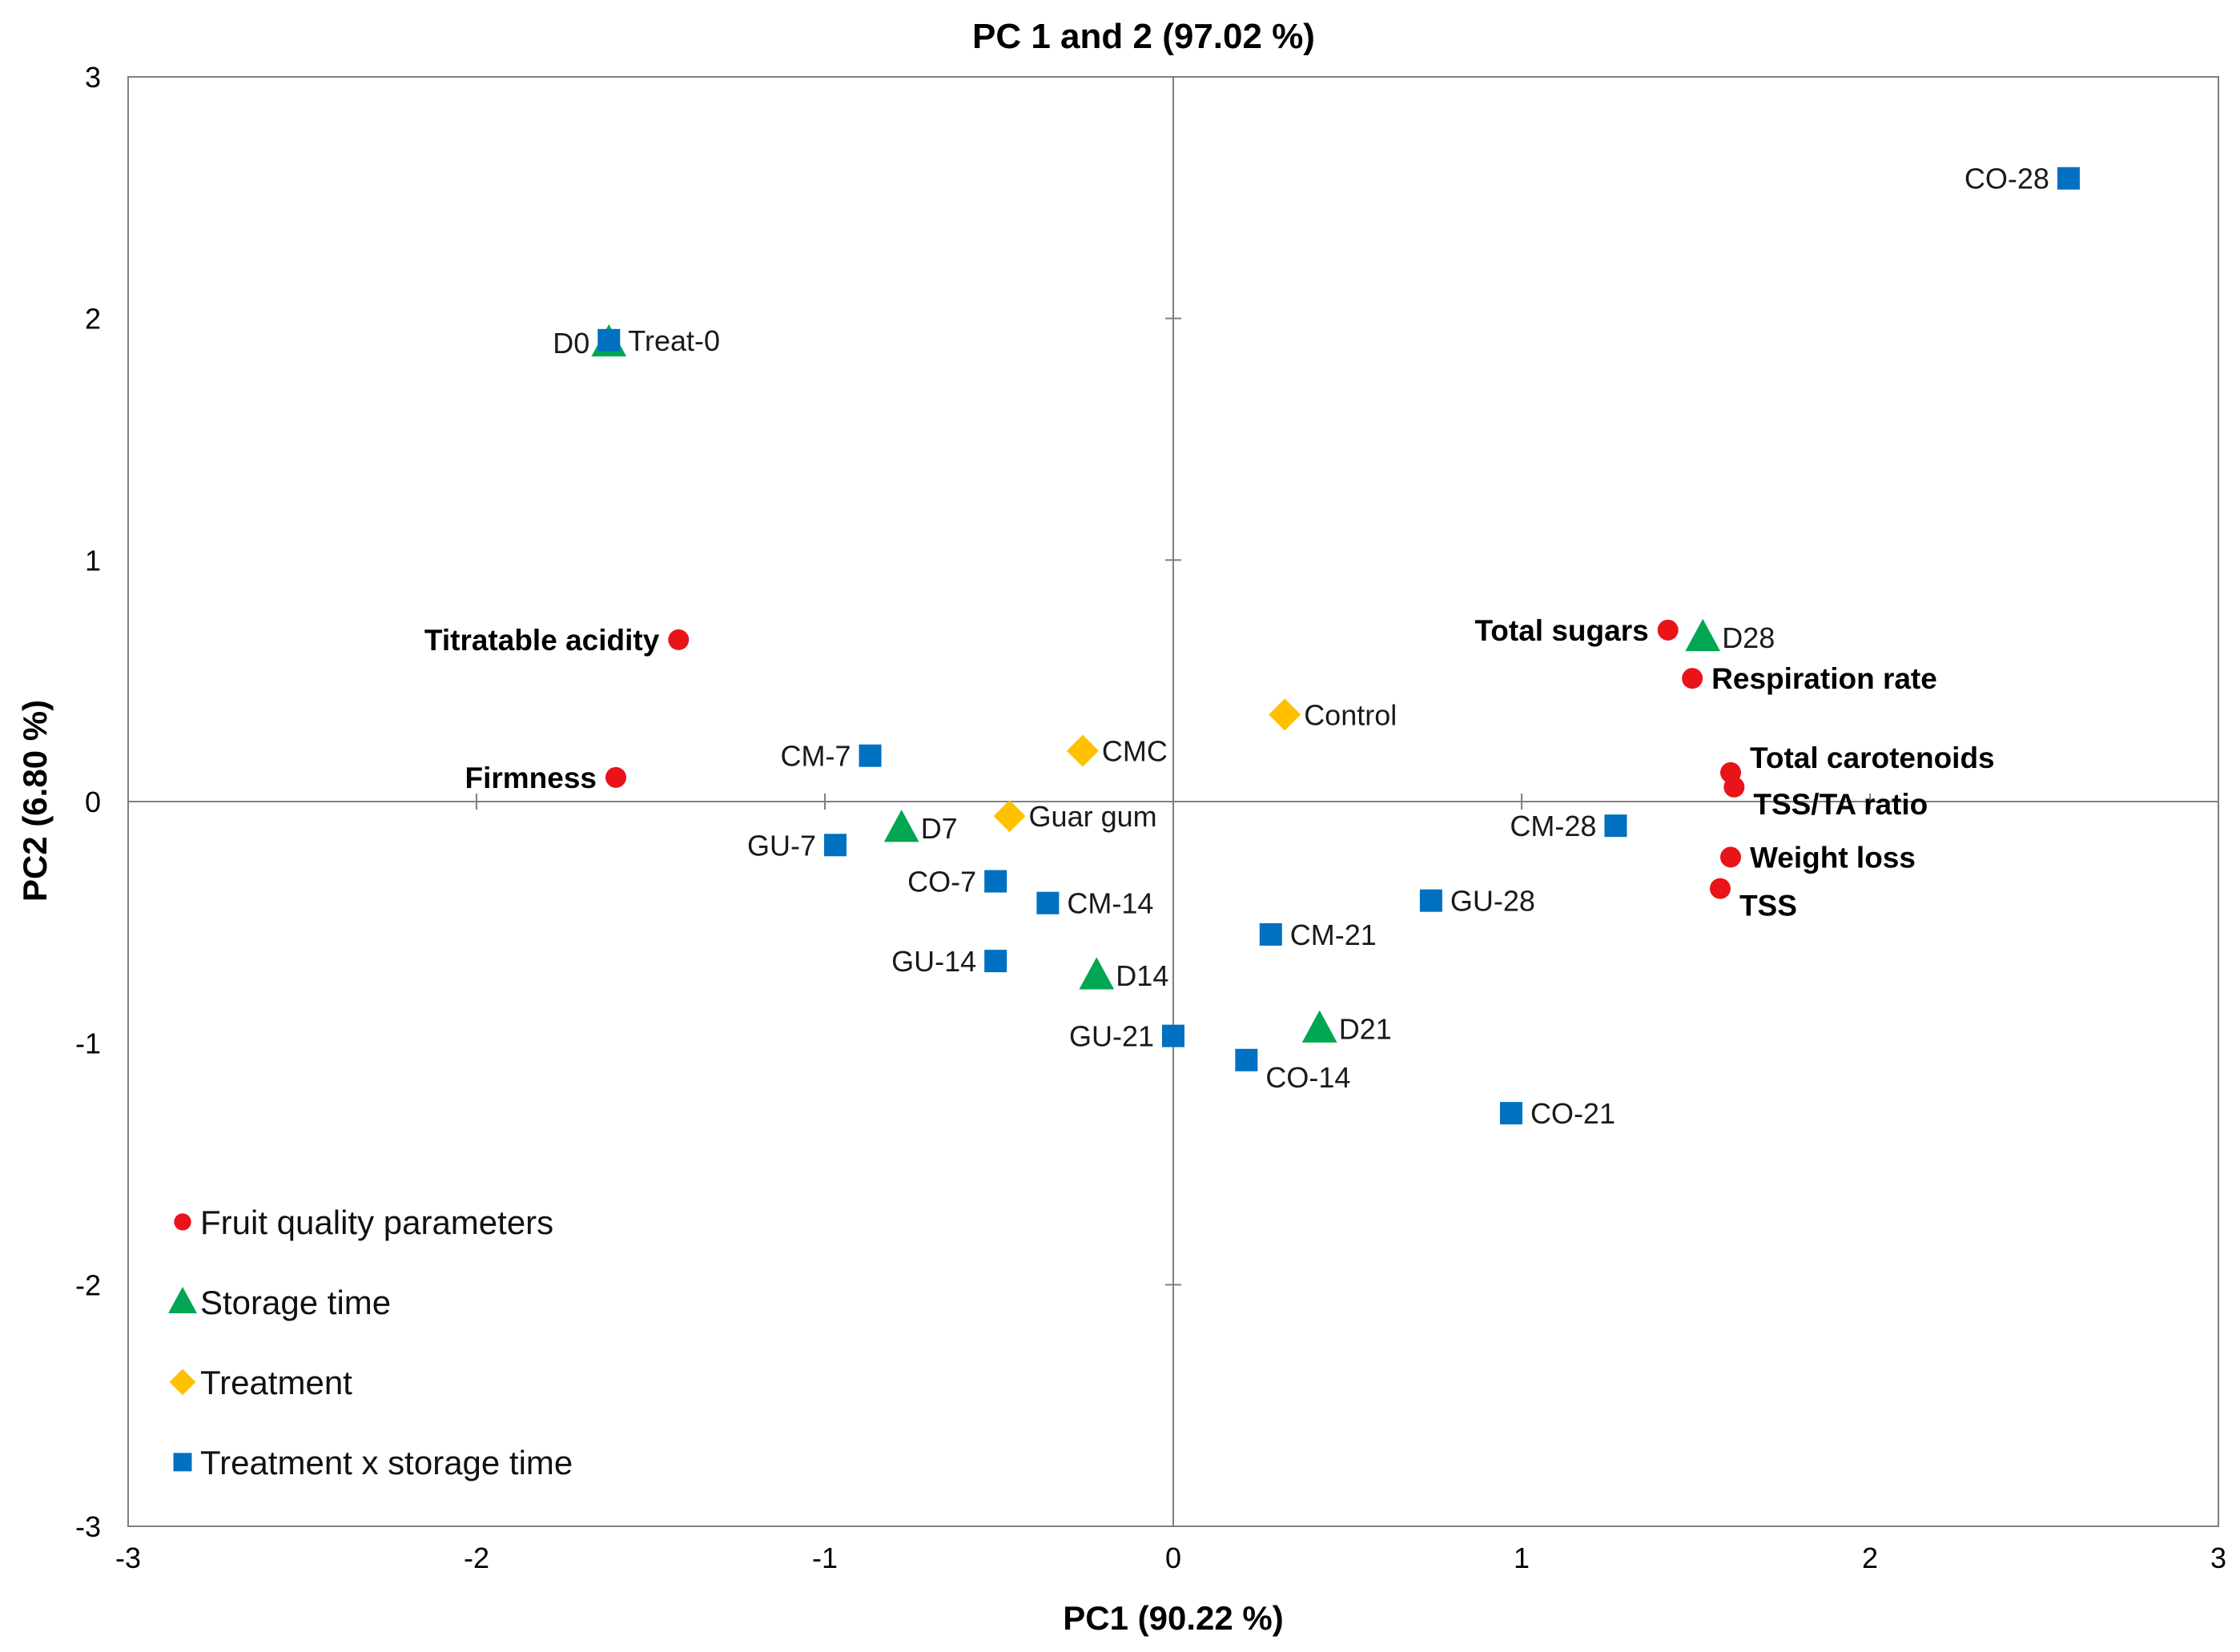  What do you see at coordinates (1142, 976) in the screenshot?
I see `label-d14: D14` at bounding box center [1142, 976].